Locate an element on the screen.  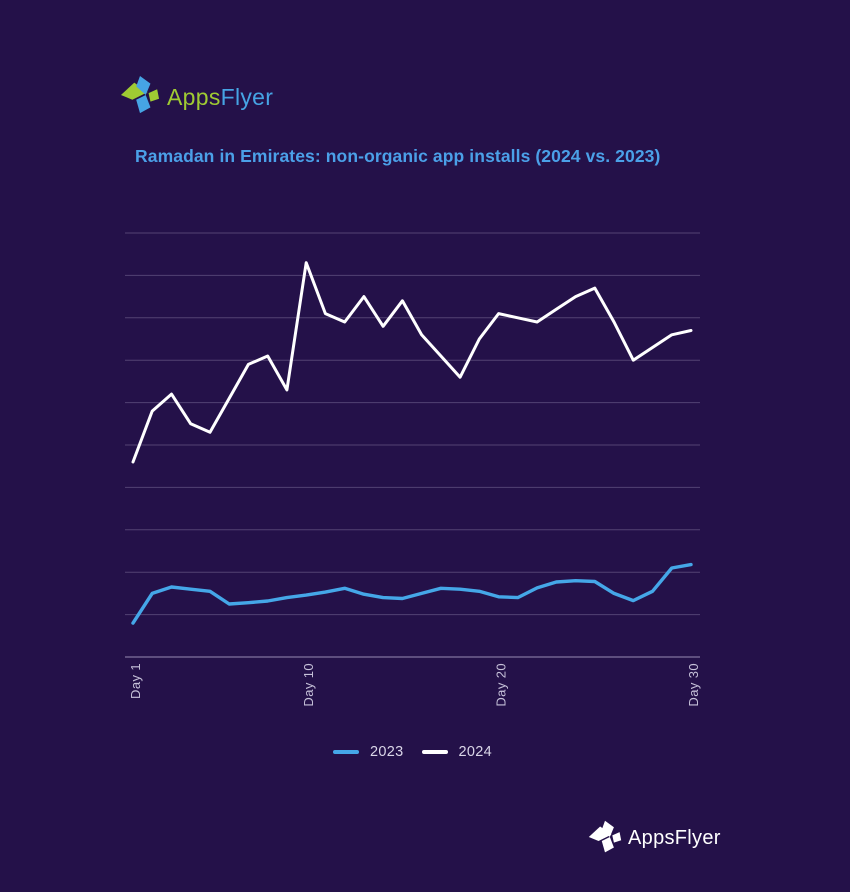
appsflyer-logo: AppsFlyer is located at coordinates (196, 95).